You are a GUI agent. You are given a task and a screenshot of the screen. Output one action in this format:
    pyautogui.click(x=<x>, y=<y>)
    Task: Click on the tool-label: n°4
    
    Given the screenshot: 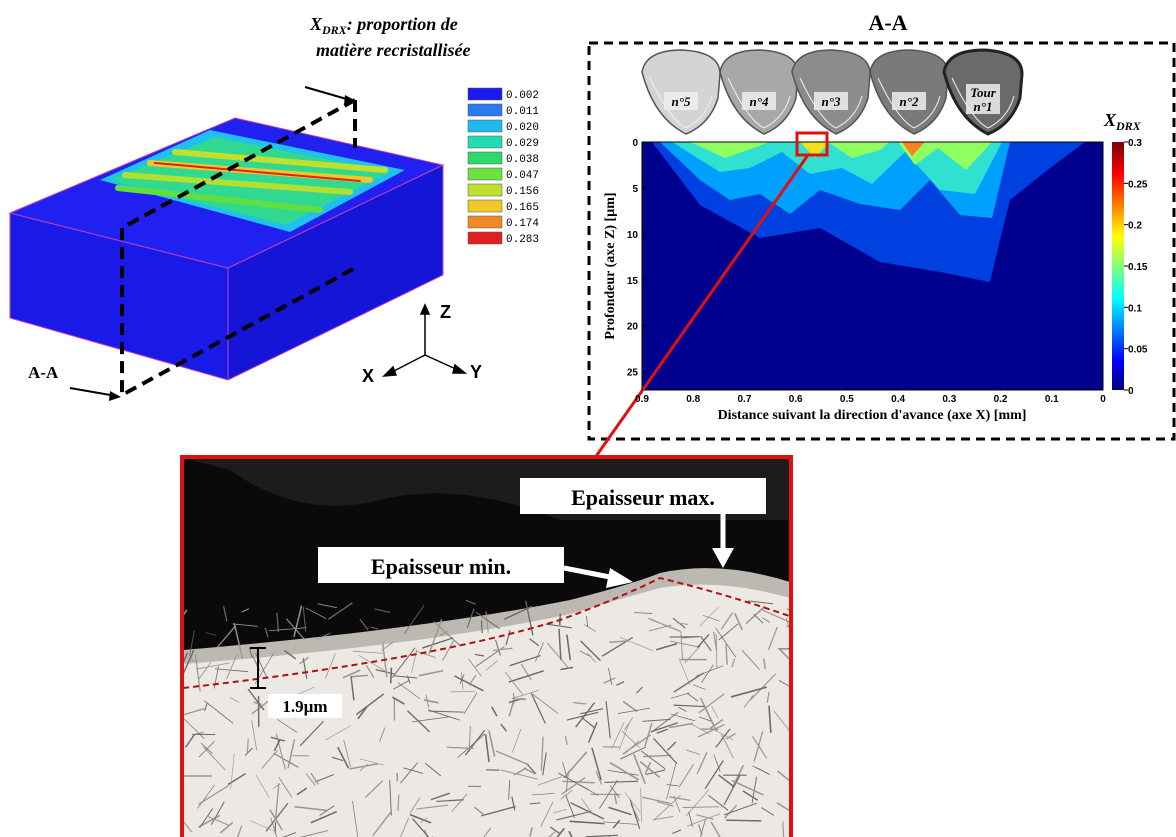 What is the action you would take?
    pyautogui.click(x=759, y=101)
    